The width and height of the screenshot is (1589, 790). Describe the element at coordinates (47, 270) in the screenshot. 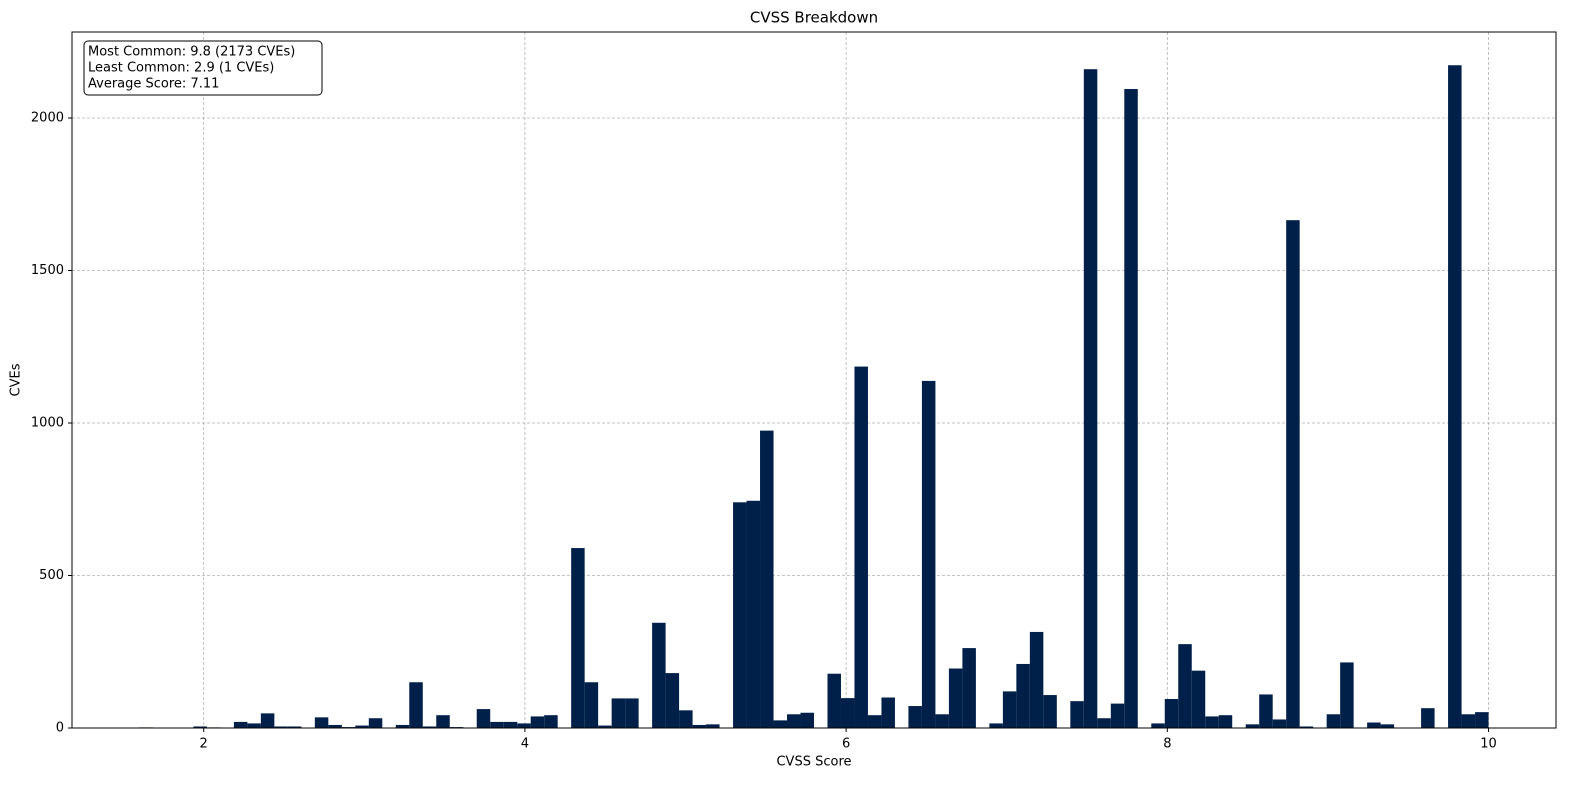

I see `y-tick-label: 1500` at that location.